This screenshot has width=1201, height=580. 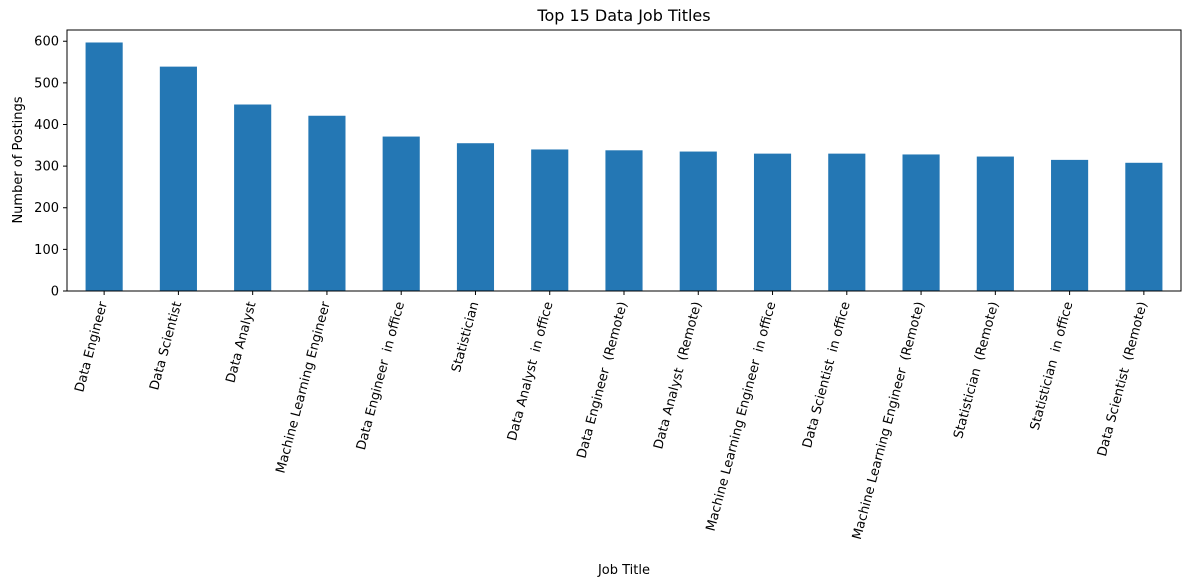 I want to click on x-tick-label: Statistician in office, so click(x=1052, y=366).